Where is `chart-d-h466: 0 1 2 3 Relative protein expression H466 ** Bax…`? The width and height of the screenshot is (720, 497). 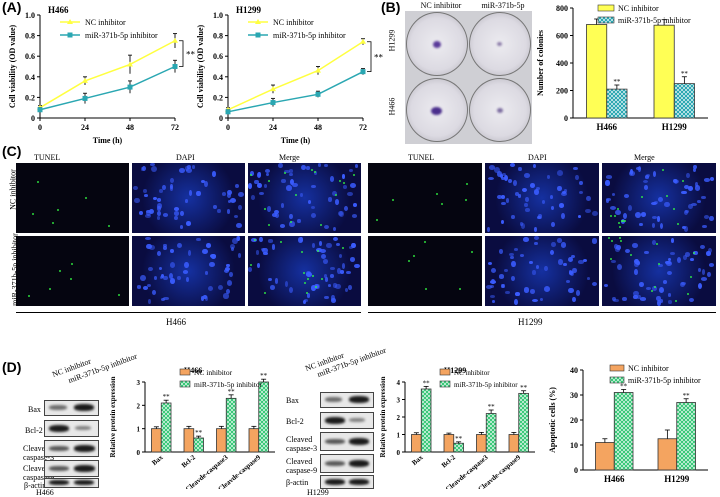 chart-d-h466: 0 1 2 3 Relative protein expression H466 ** Bax… is located at coordinates (192, 427).